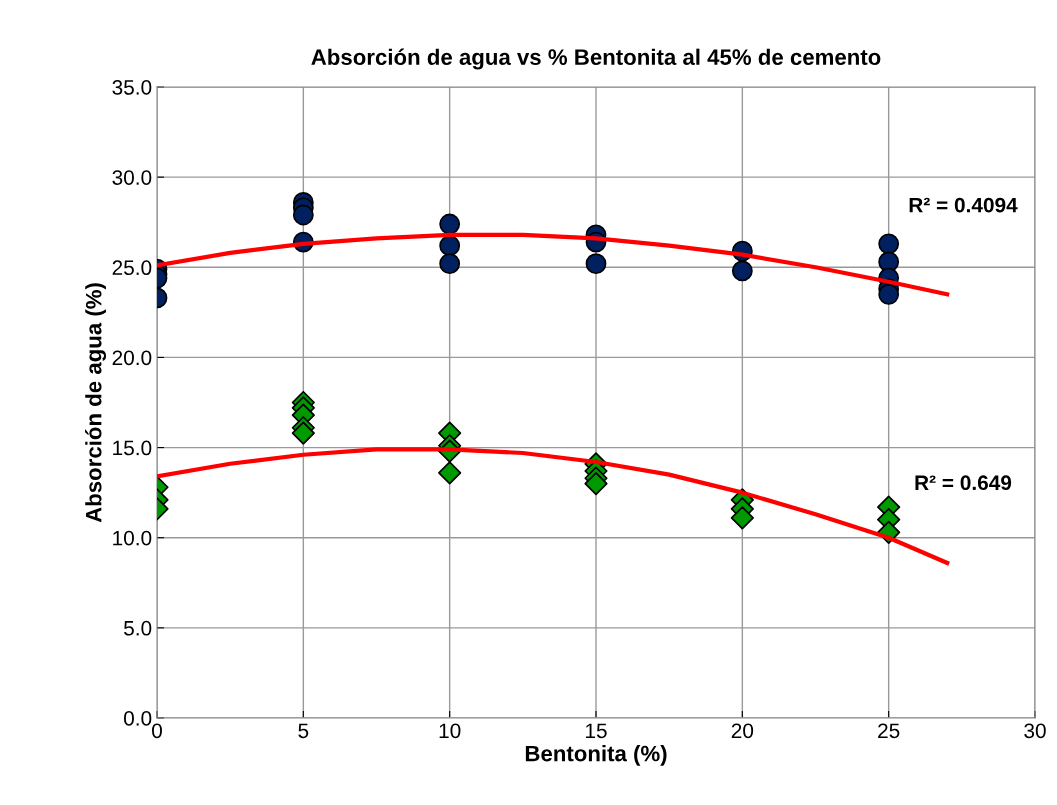 The image size is (1057, 805). I want to click on y-tick-label: 10.0, so click(132, 538).